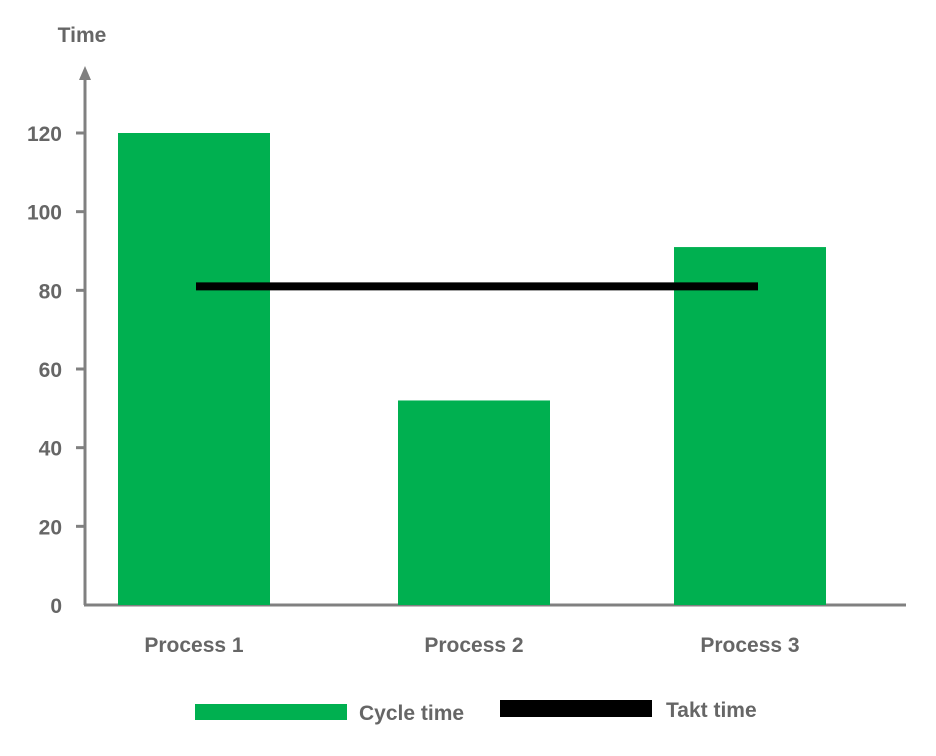 This screenshot has height=756, width=936. I want to click on y-ticks: 0 20 40 60 80 100 120, so click(56, 370).